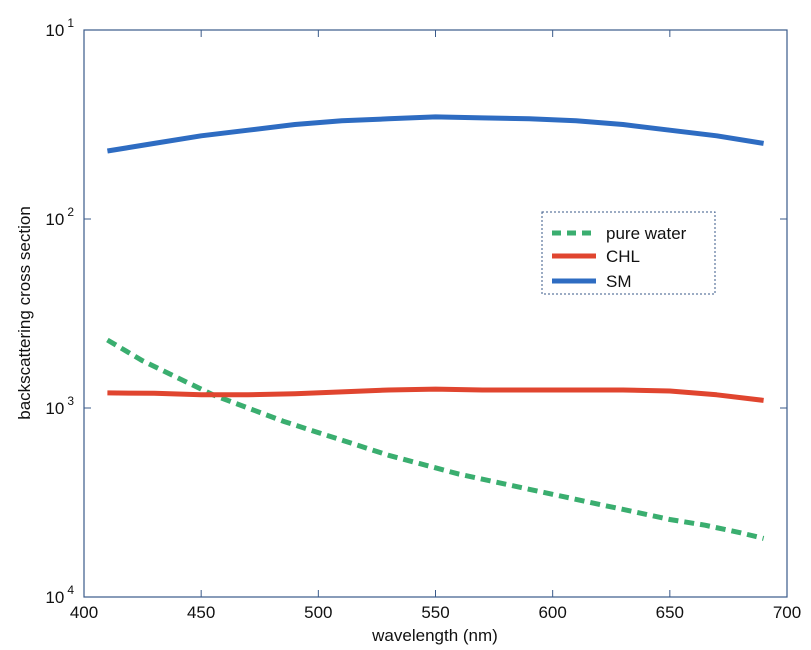  What do you see at coordinates (787, 612) in the screenshot?
I see `x-tick-label: 700` at bounding box center [787, 612].